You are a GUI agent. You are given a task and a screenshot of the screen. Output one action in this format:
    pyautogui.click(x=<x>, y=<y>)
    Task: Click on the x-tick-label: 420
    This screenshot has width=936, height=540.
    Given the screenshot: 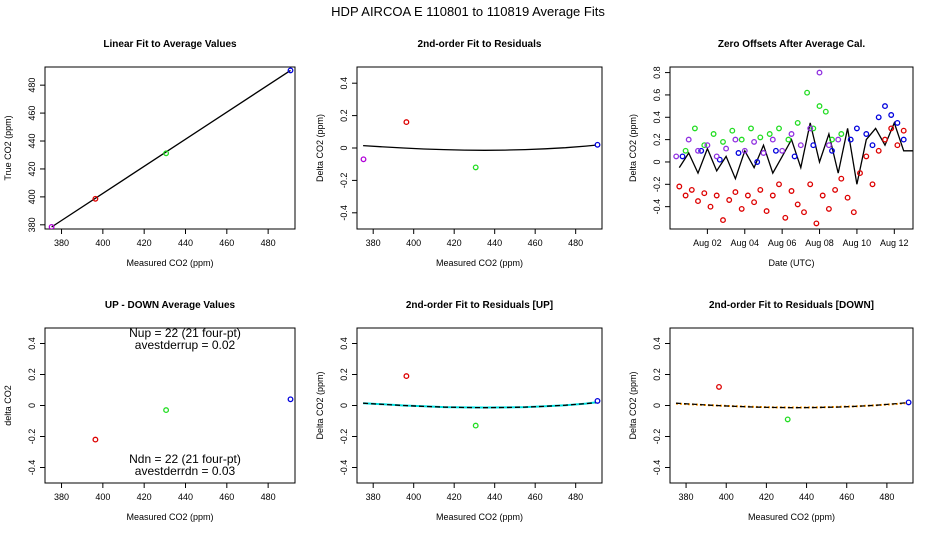 What is the action you would take?
    pyautogui.click(x=144, y=243)
    